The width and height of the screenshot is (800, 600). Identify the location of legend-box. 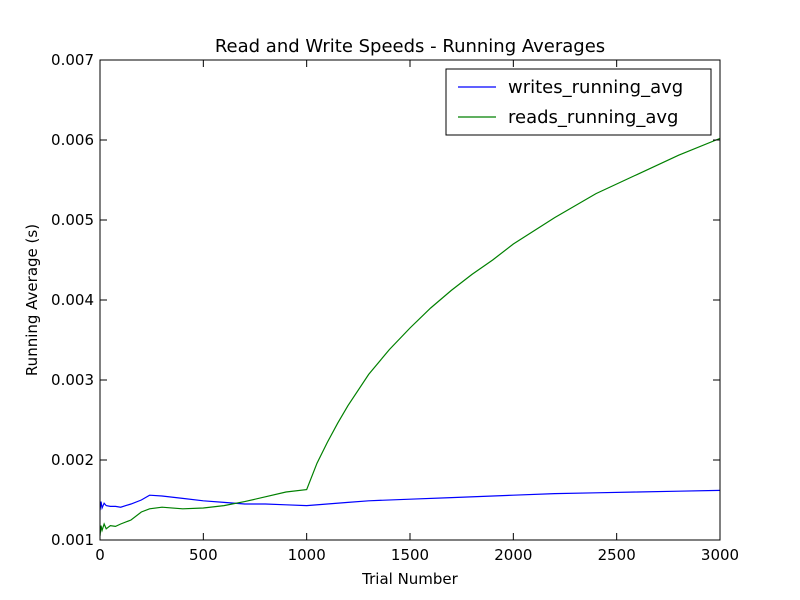
(578, 102).